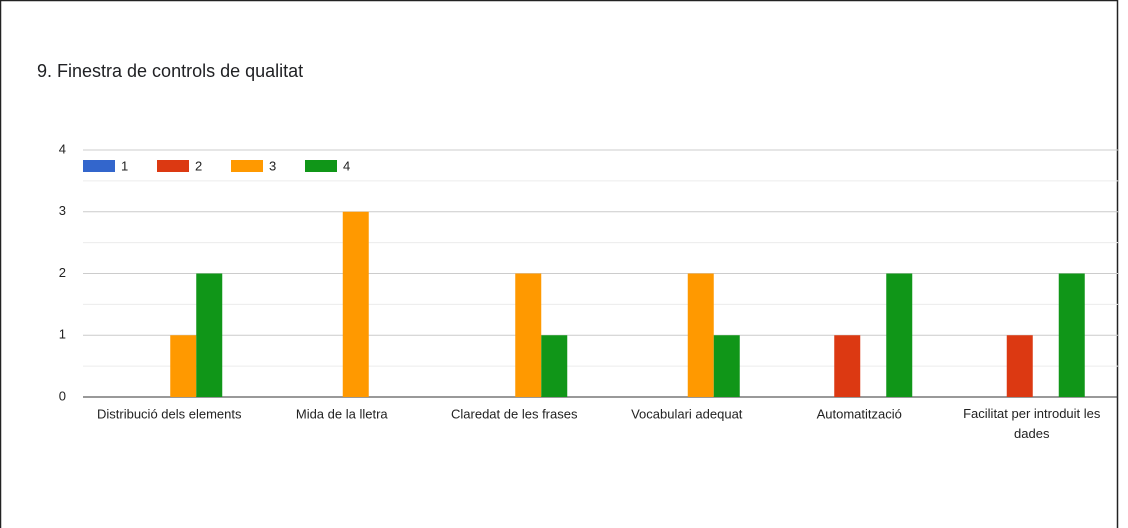 The height and width of the screenshot is (528, 1128). I want to click on x-tick-label: Distribució dels elements, so click(169, 413).